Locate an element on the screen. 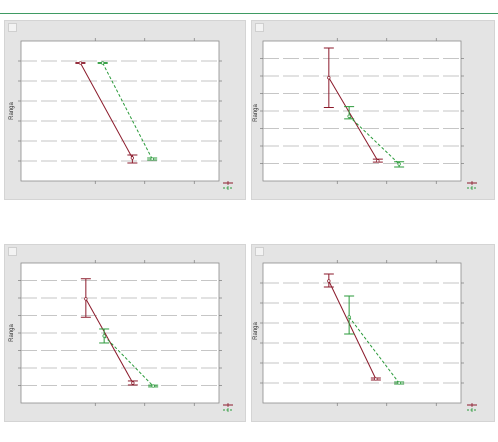 Image resolution: width=498 pixels, height=442 pixels. top-accent-line is located at coordinates (249, 13).